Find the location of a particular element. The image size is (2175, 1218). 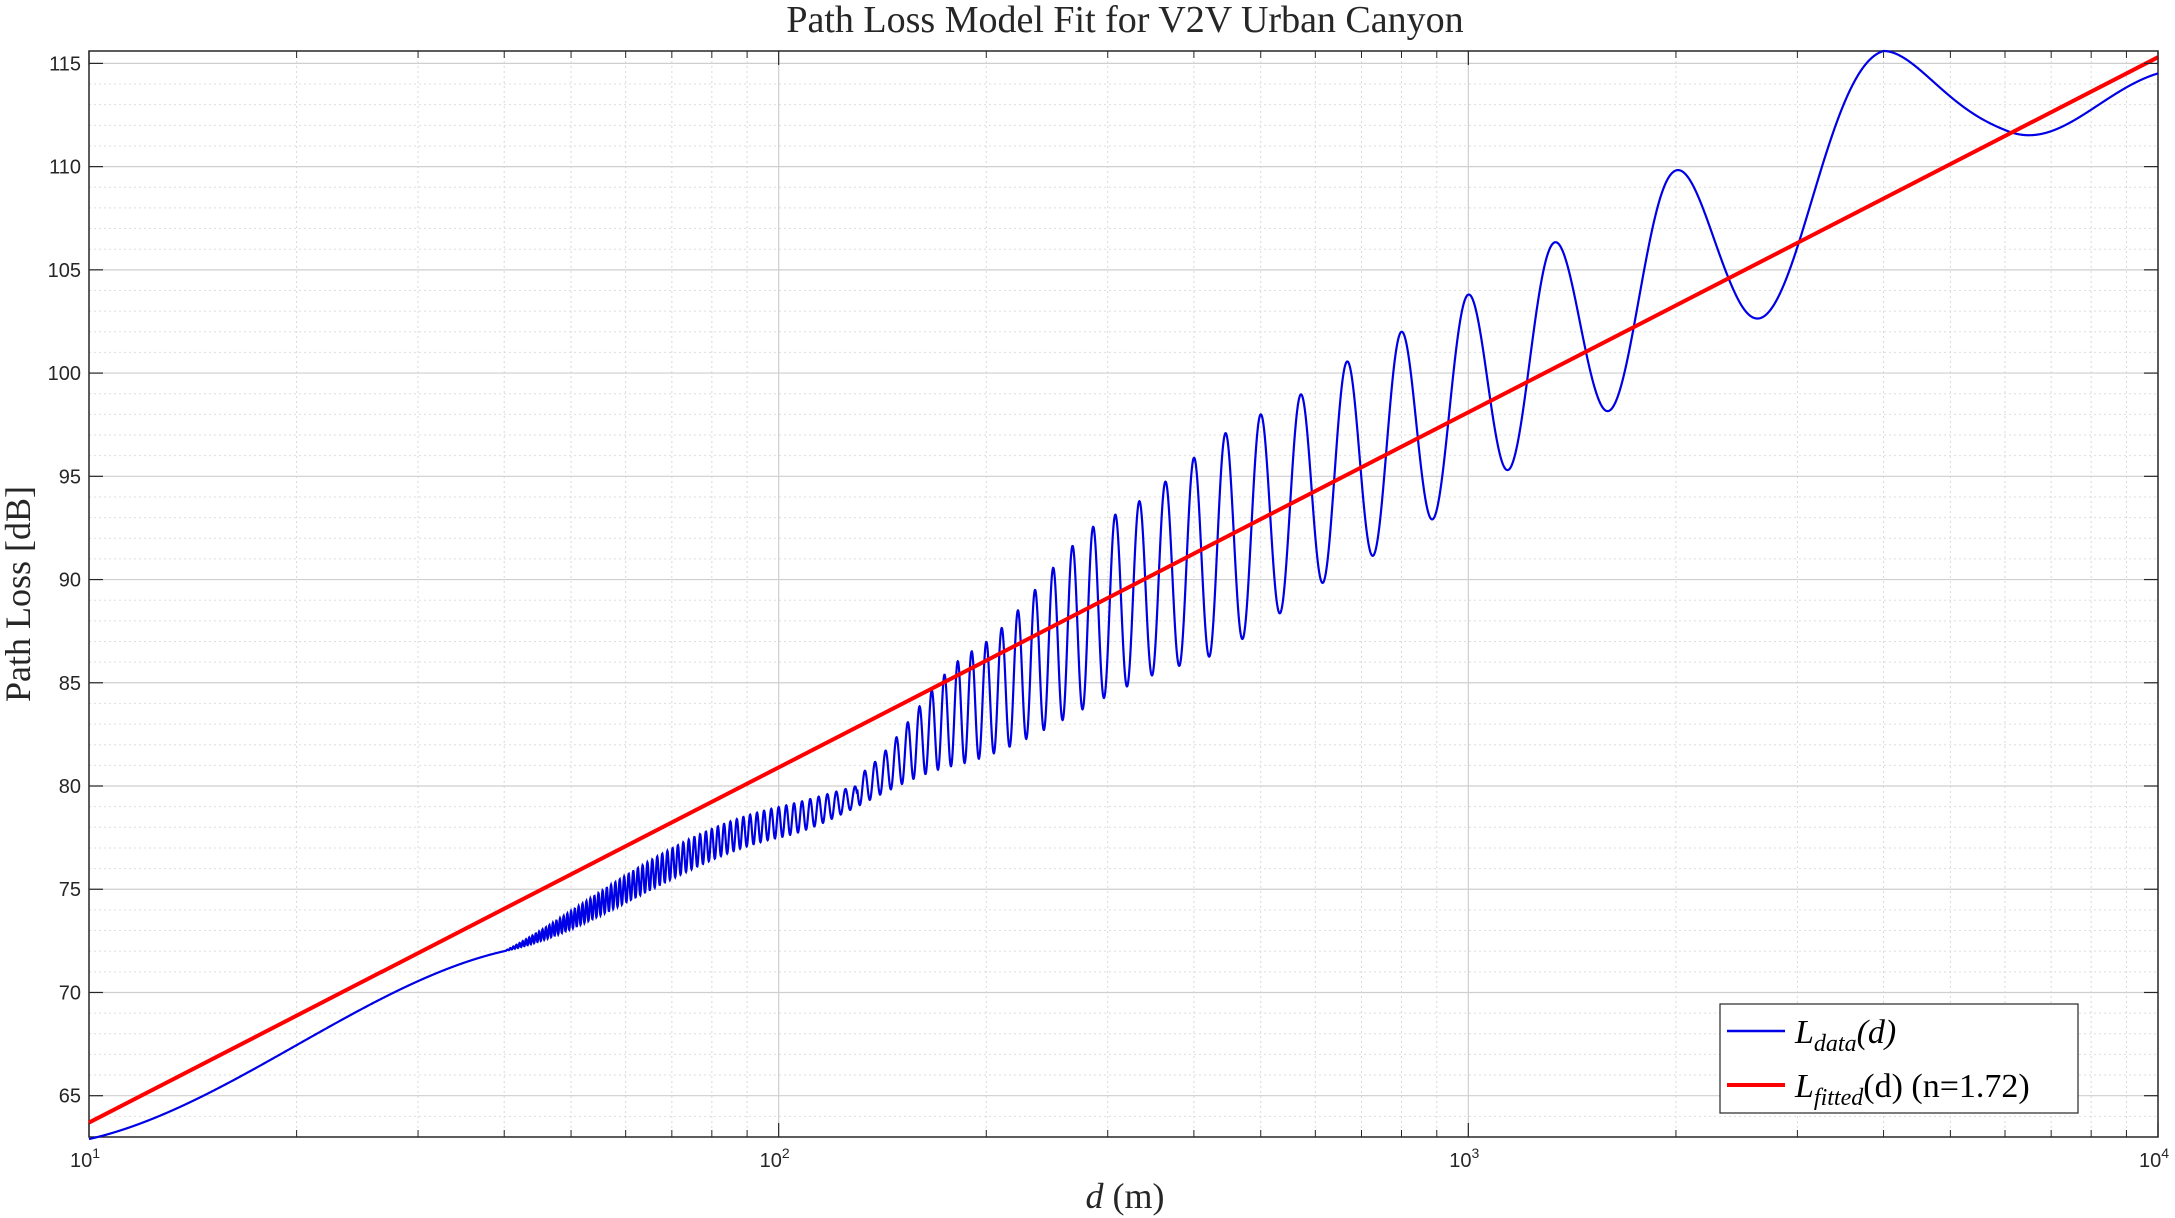

x-tick-label: 10² is located at coordinates (775, 1158).